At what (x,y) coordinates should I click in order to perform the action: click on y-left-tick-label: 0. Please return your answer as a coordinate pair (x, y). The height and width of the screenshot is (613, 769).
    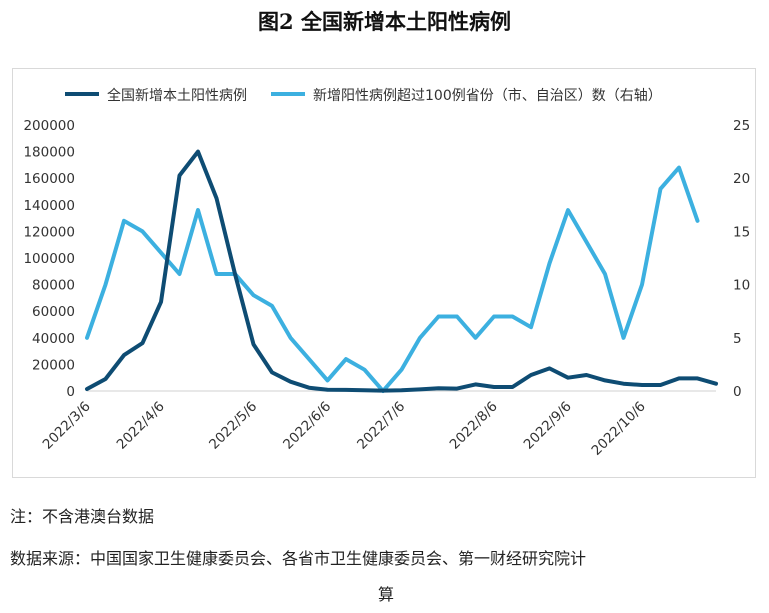
    Looking at the image, I should click on (70, 392).